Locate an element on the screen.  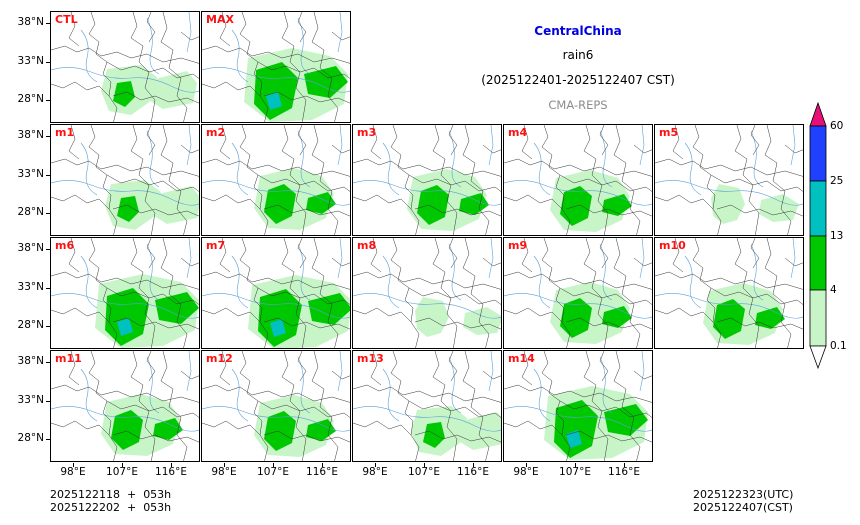
map-panel-m4: m4 is located at coordinates (578, 180).